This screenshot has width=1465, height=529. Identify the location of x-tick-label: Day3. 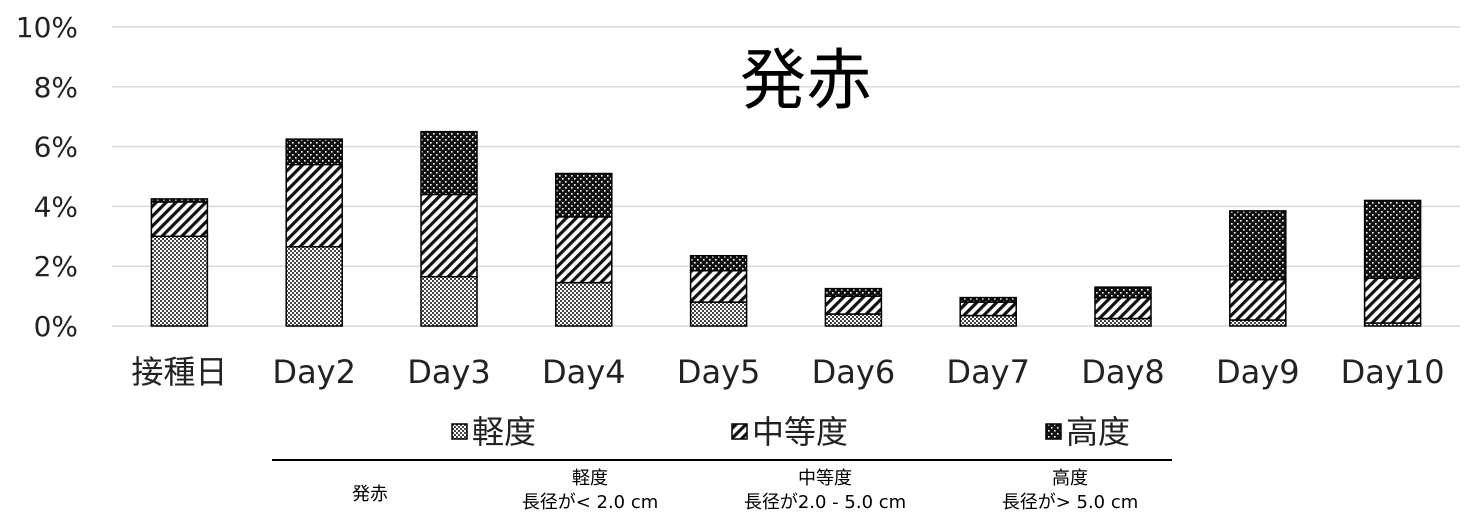
(449, 372).